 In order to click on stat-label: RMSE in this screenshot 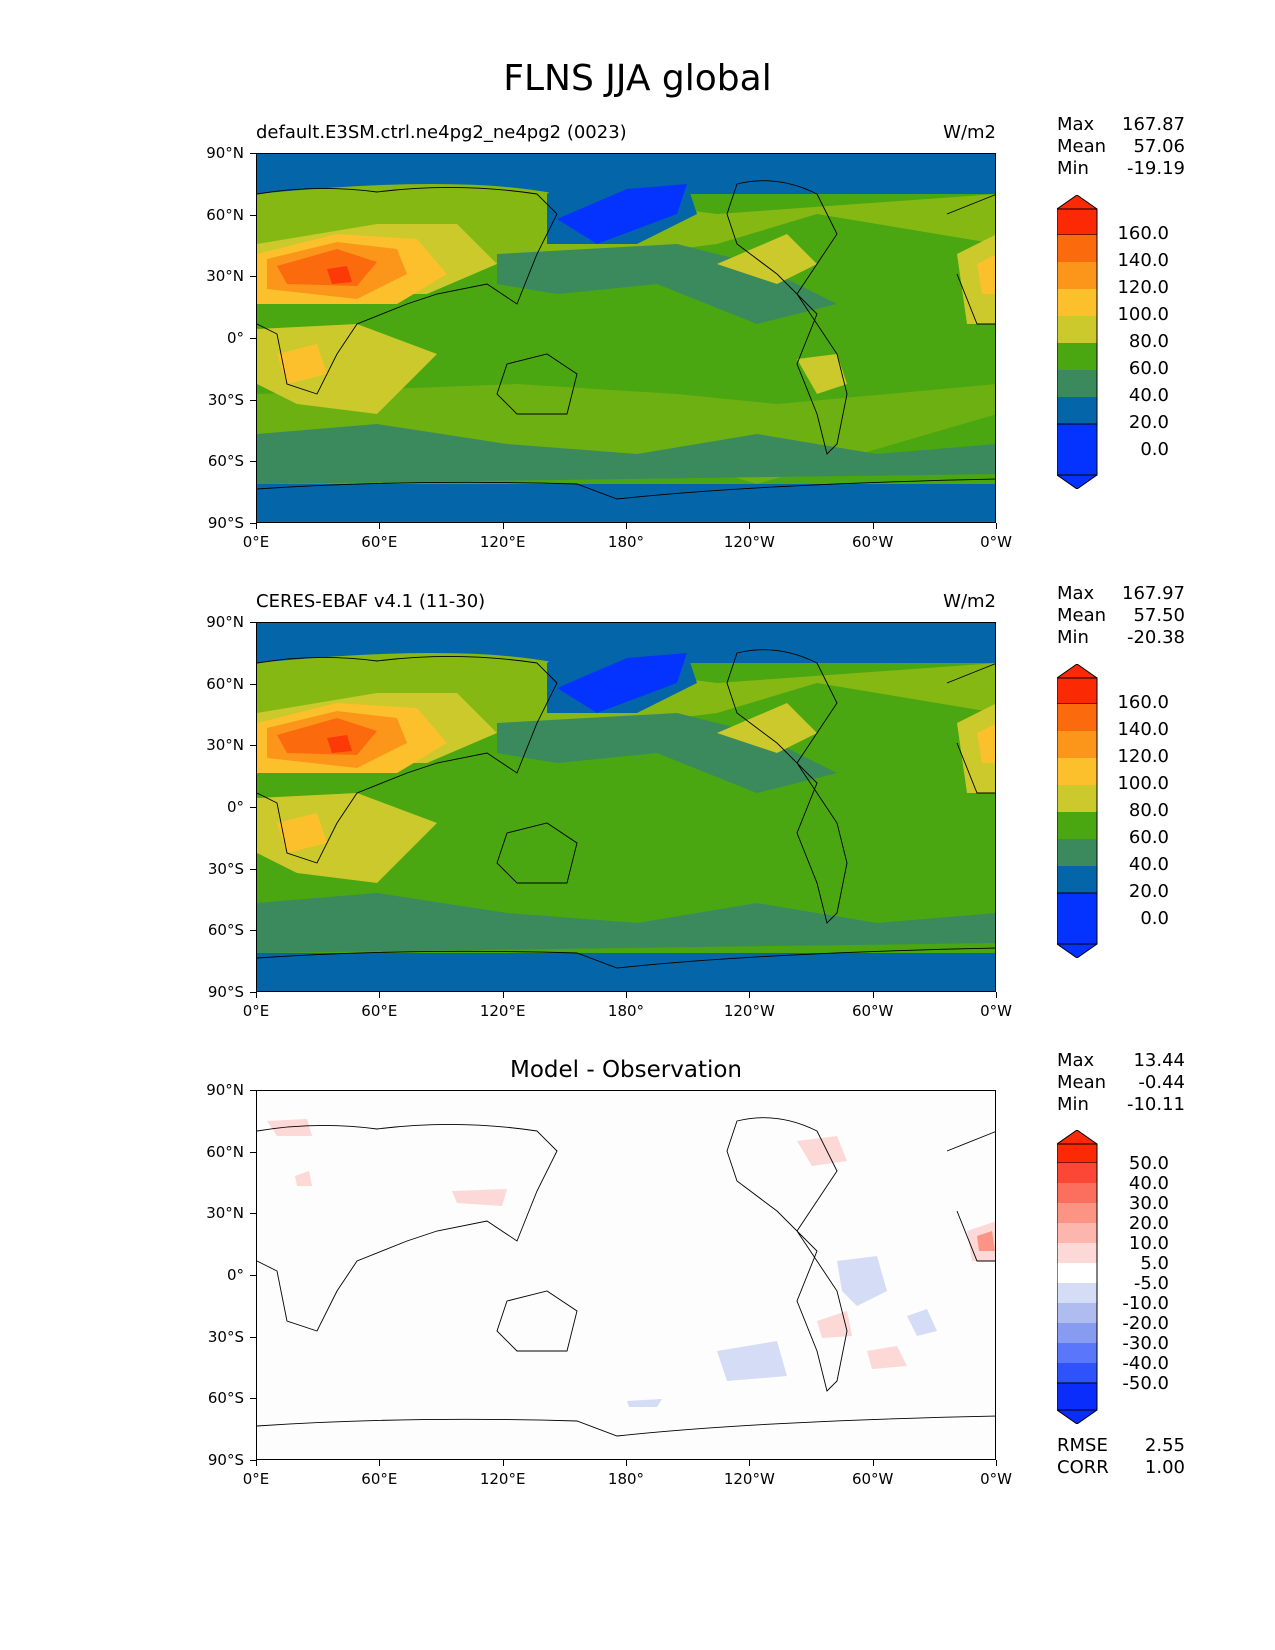, I will do `click(1082, 1445)`.